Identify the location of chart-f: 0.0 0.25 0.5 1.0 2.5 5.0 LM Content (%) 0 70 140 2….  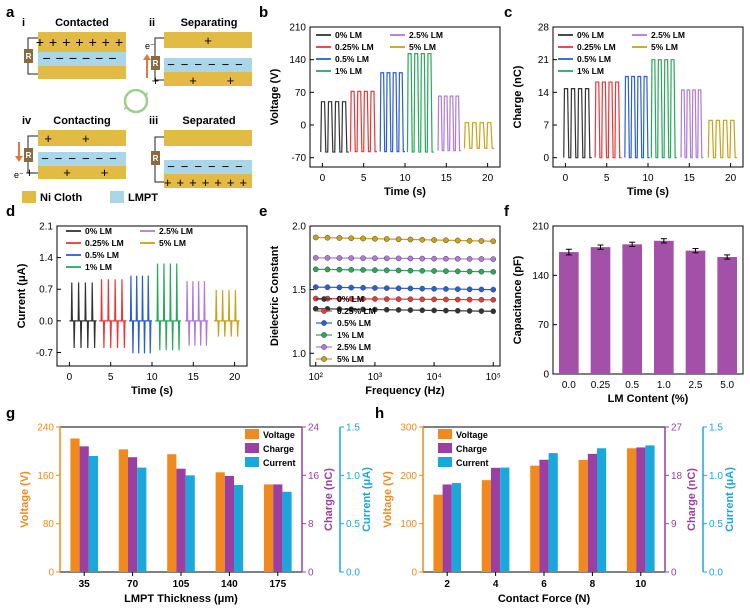
(628, 313).